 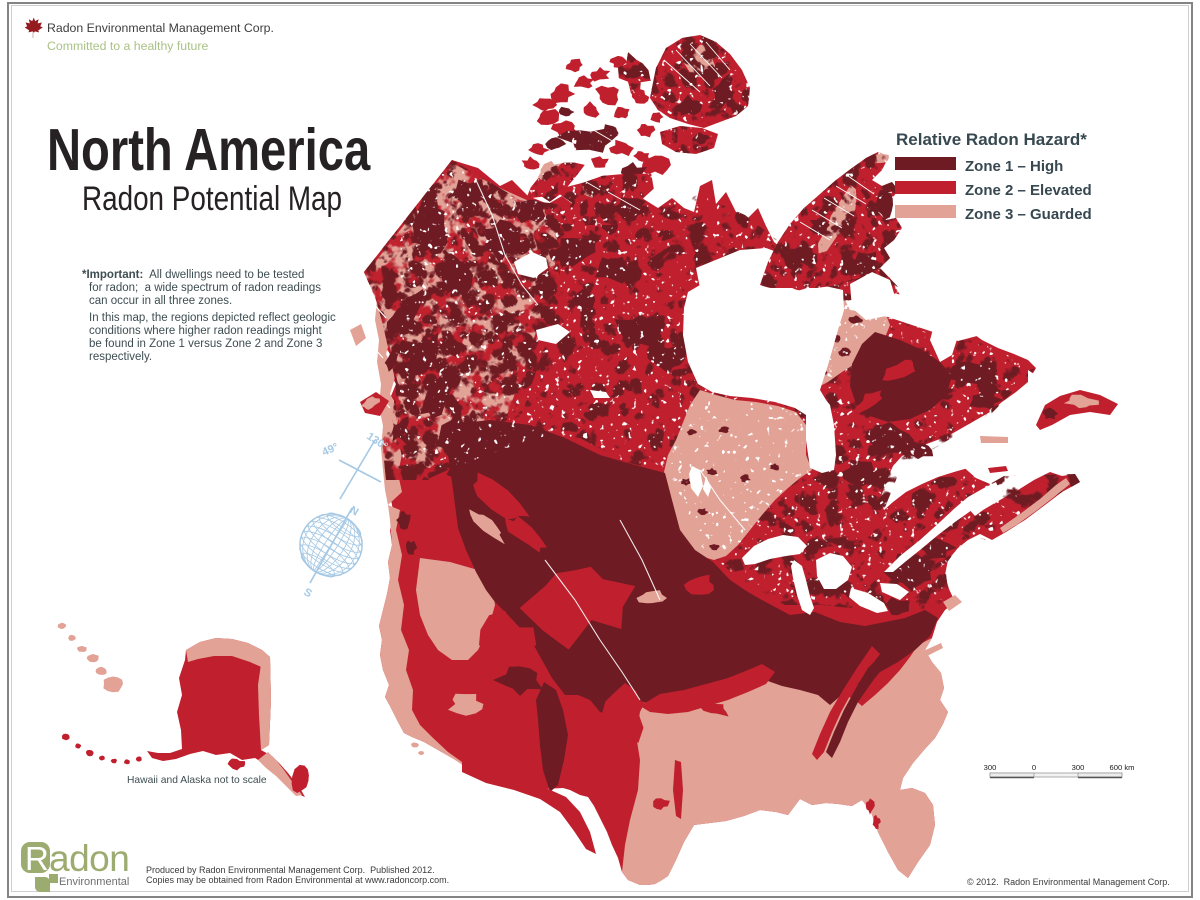 What do you see at coordinates (37, 858) in the screenshot?
I see `svg-text: R` at bounding box center [37, 858].